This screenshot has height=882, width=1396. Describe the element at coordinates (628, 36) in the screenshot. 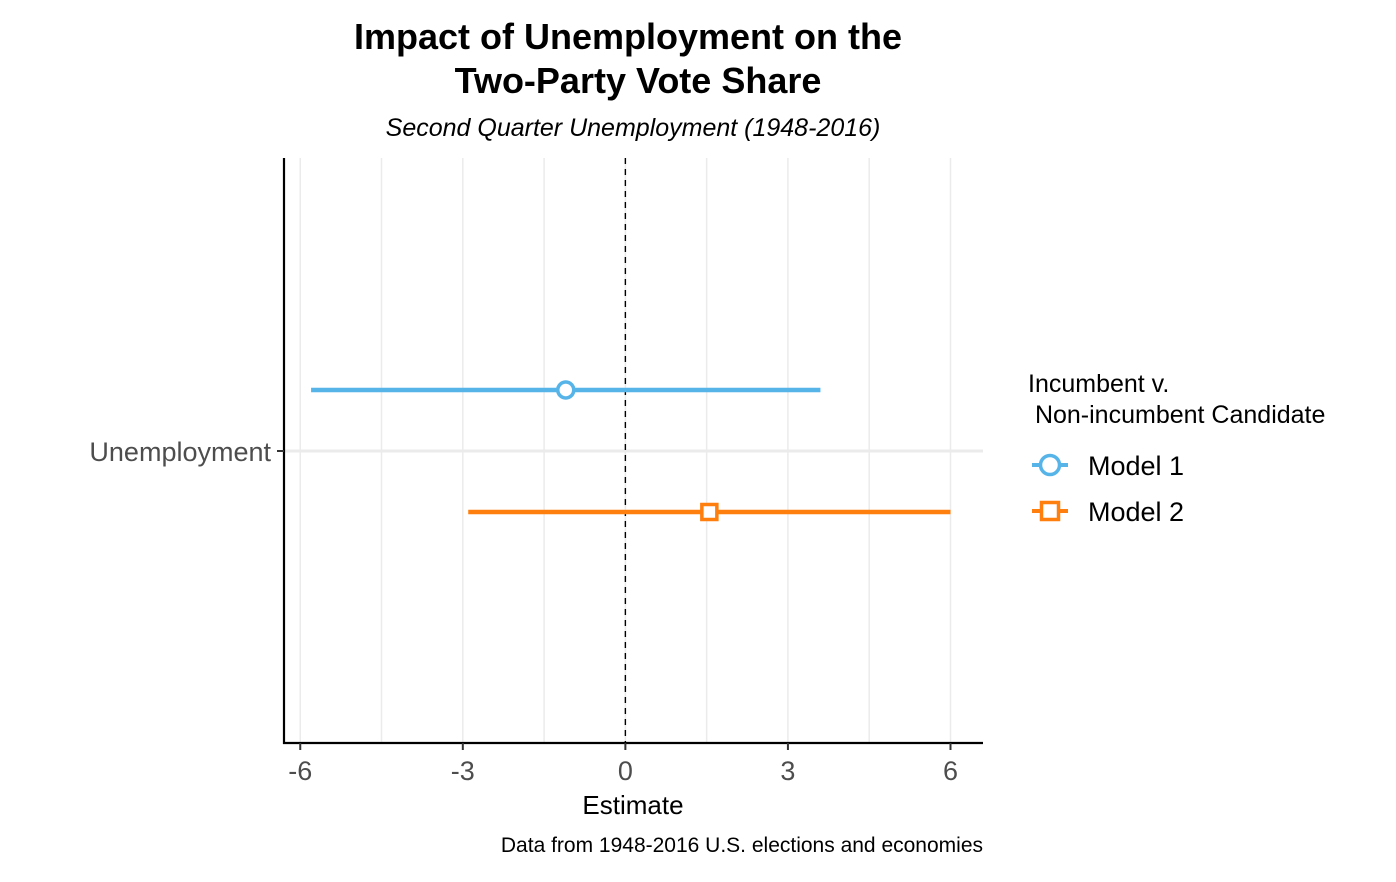

I see `chart-title-line-1: Impact of Unemployment on the` at that location.